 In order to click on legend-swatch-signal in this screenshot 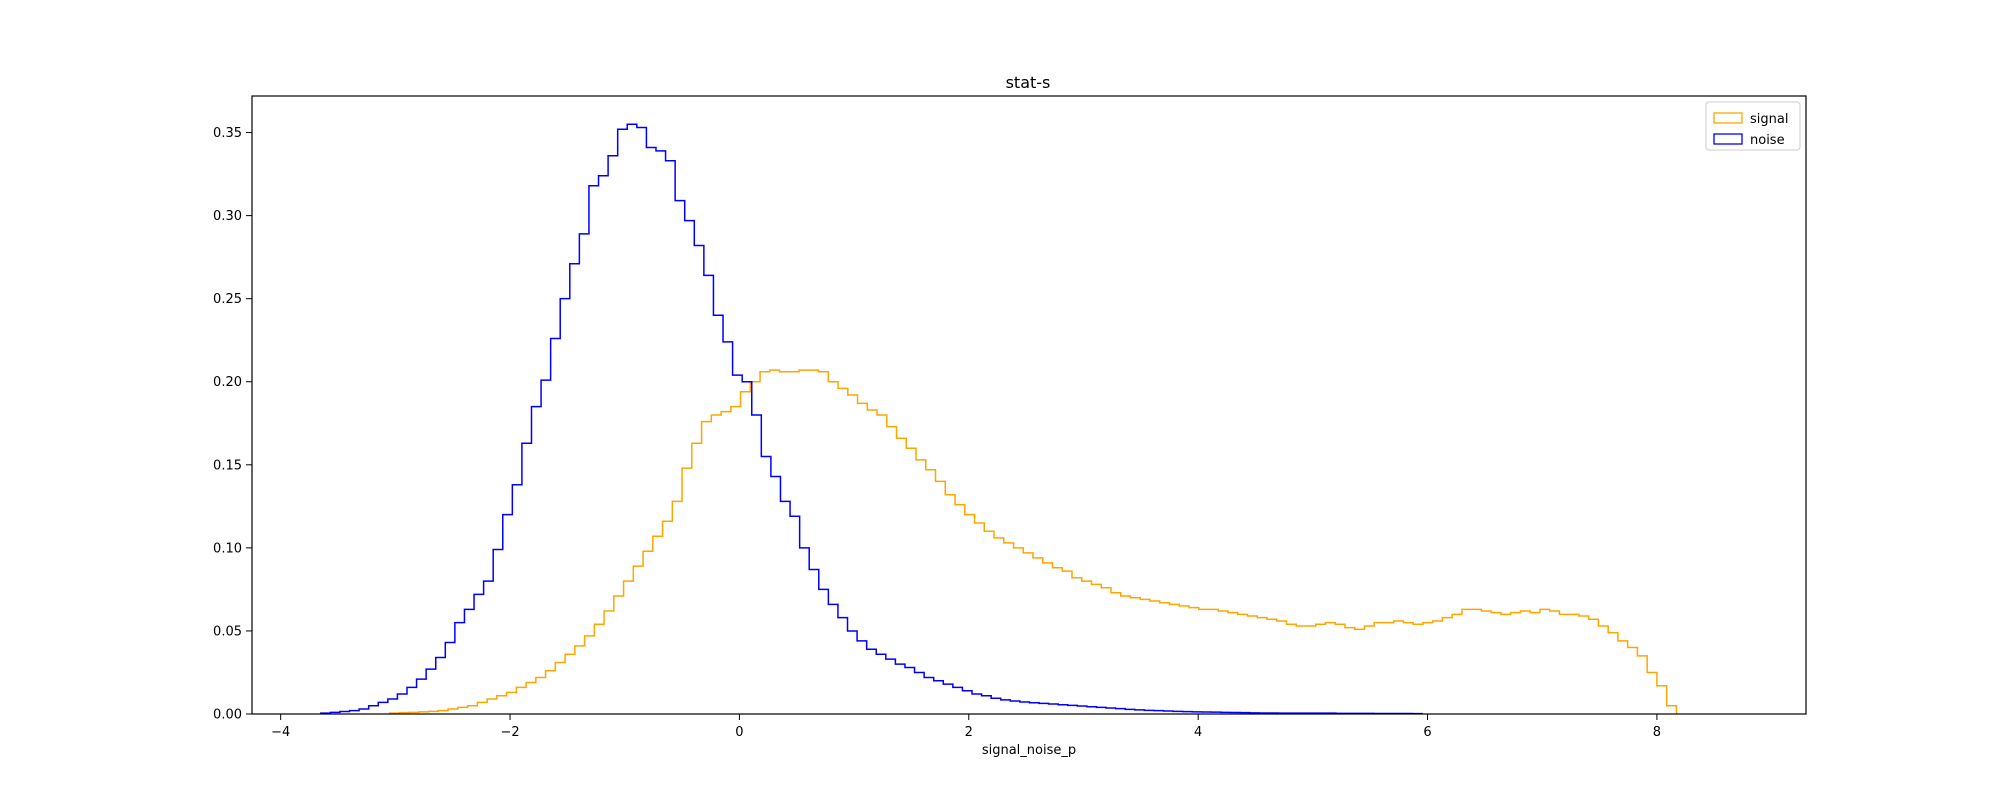, I will do `click(1728, 118)`.